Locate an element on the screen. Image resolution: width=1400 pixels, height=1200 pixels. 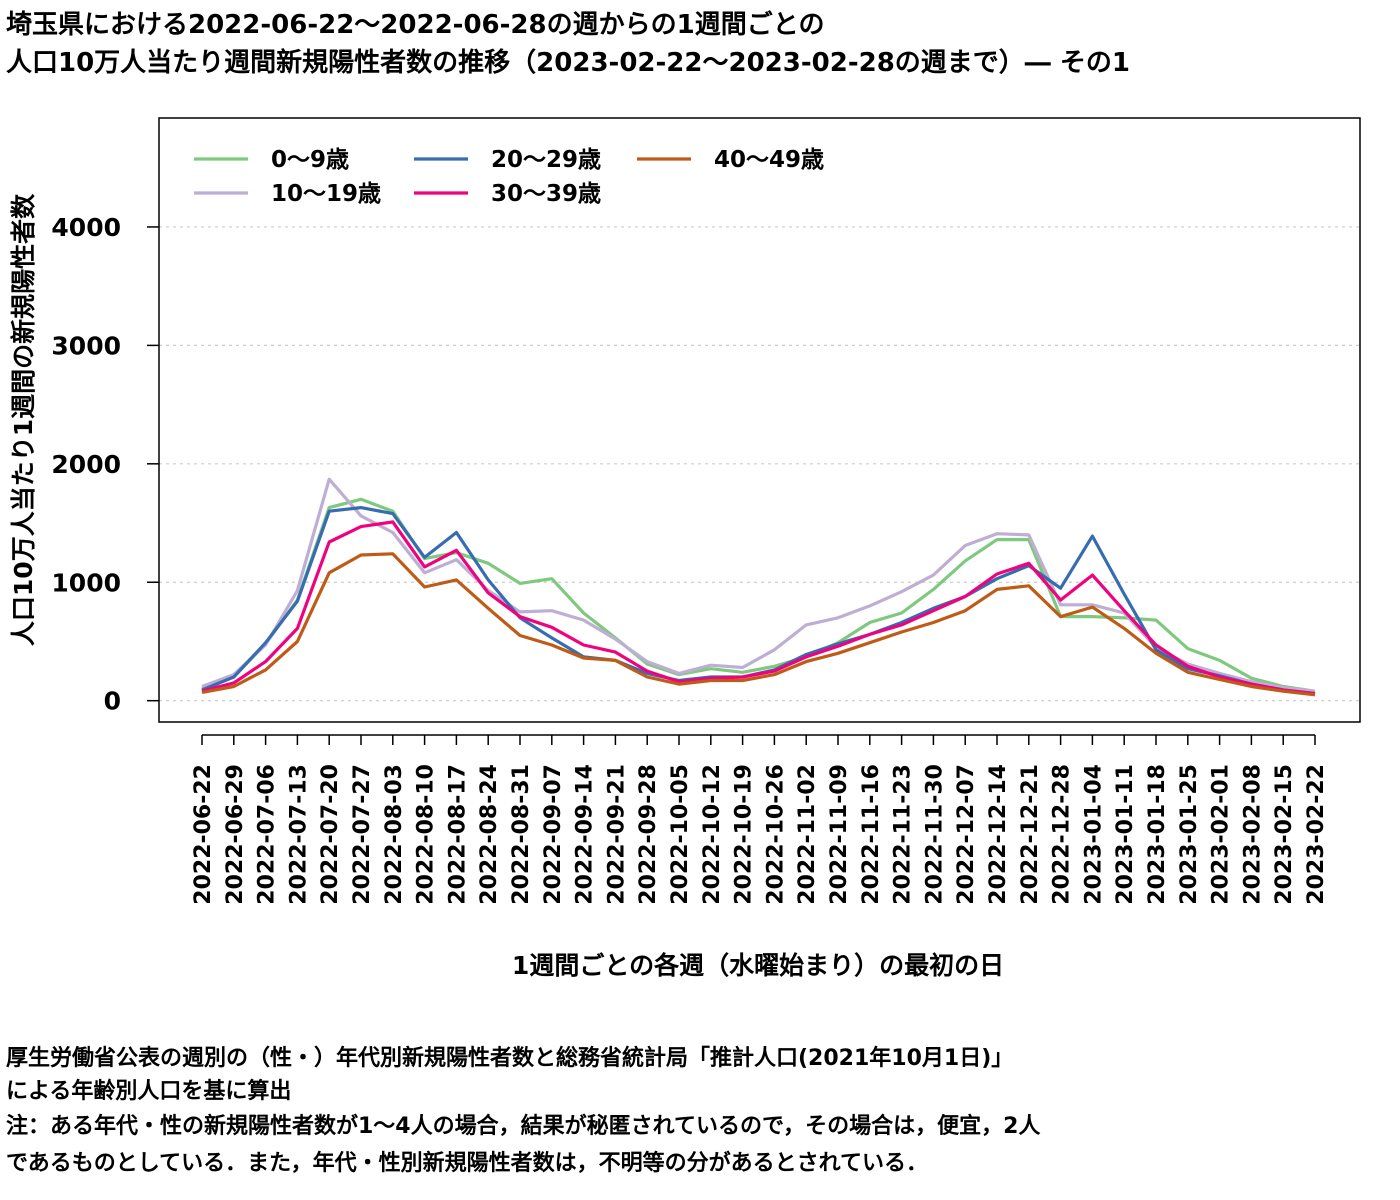
x-tick-label: 2022-08-31 is located at coordinates (521, 834).